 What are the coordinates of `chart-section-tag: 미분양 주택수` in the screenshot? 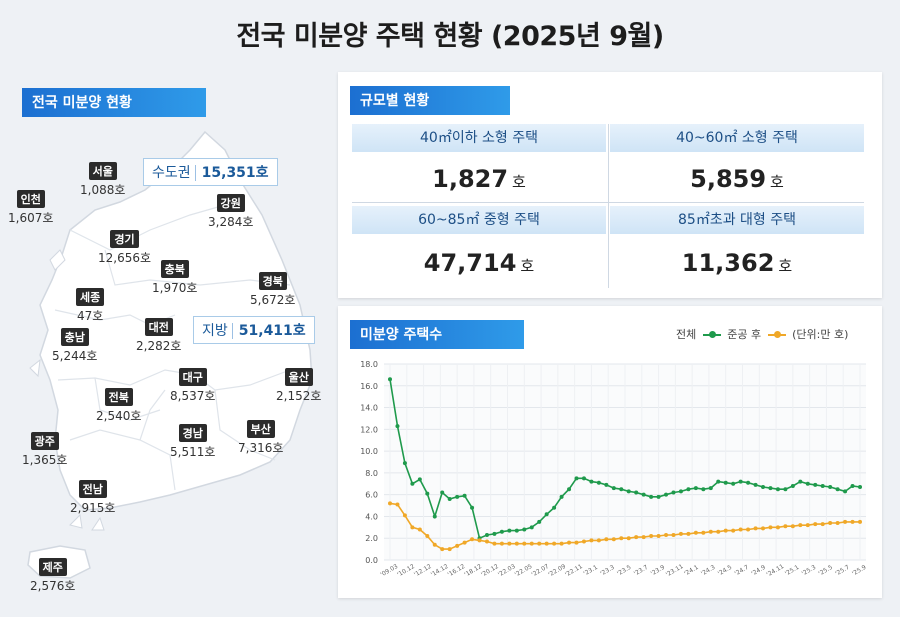 It's located at (437, 334).